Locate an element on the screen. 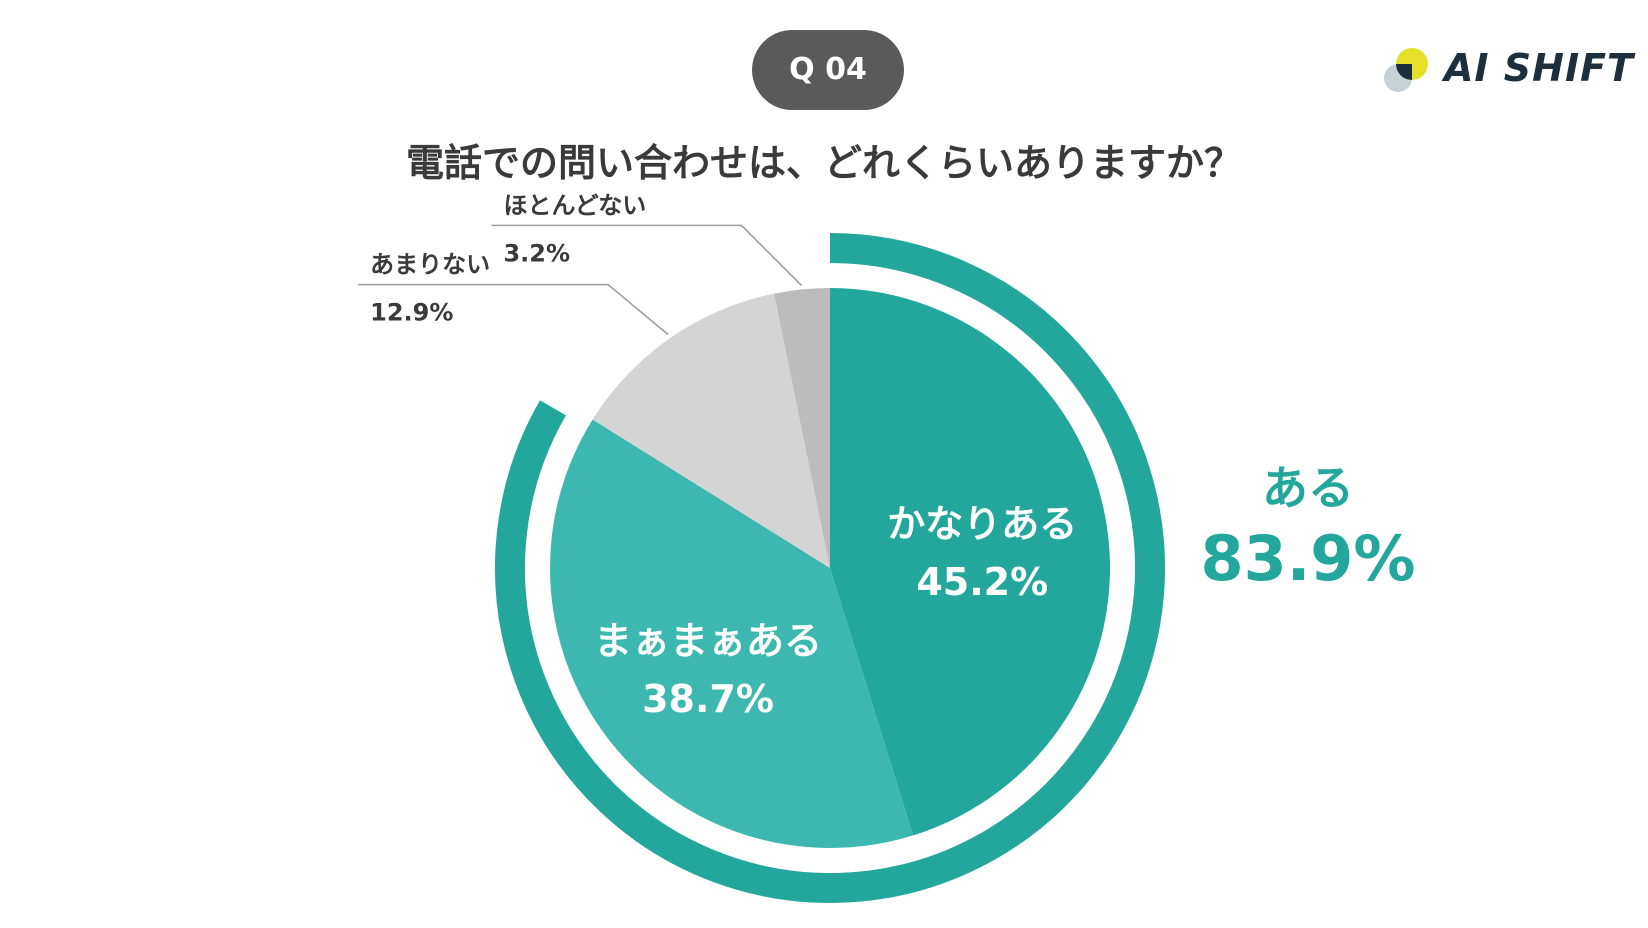  slice-label-4: ほとんどない is located at coordinates (574, 205).